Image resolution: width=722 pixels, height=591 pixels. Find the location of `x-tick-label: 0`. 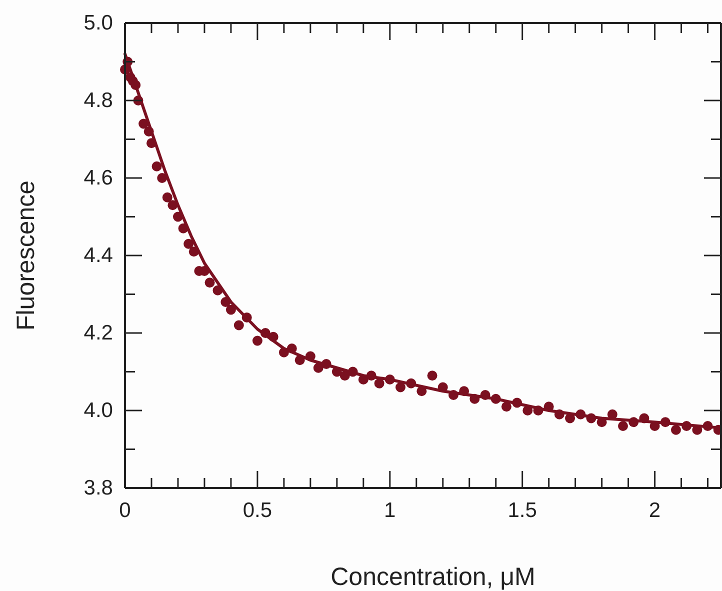

x-tick-label: 0 is located at coordinates (125, 510).